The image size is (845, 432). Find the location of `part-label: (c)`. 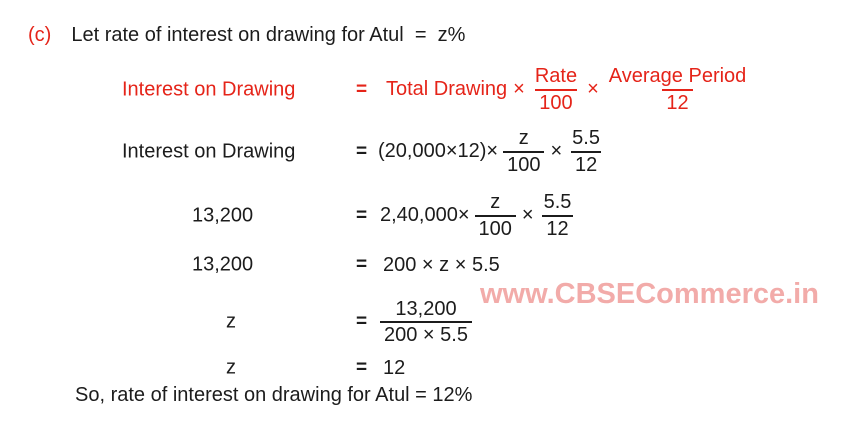

part-label: (c) is located at coordinates (40, 35).